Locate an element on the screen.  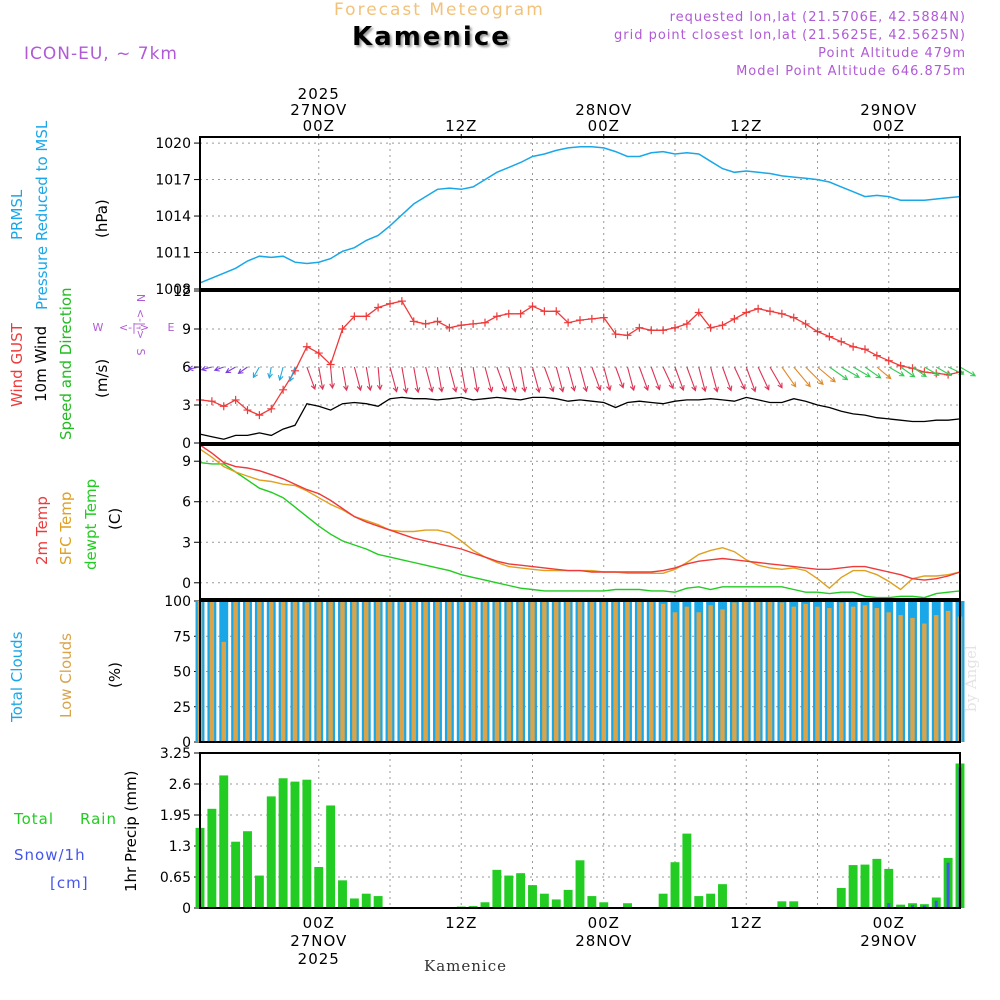
bottom-time-label: 27NOV is located at coordinates (318, 941).